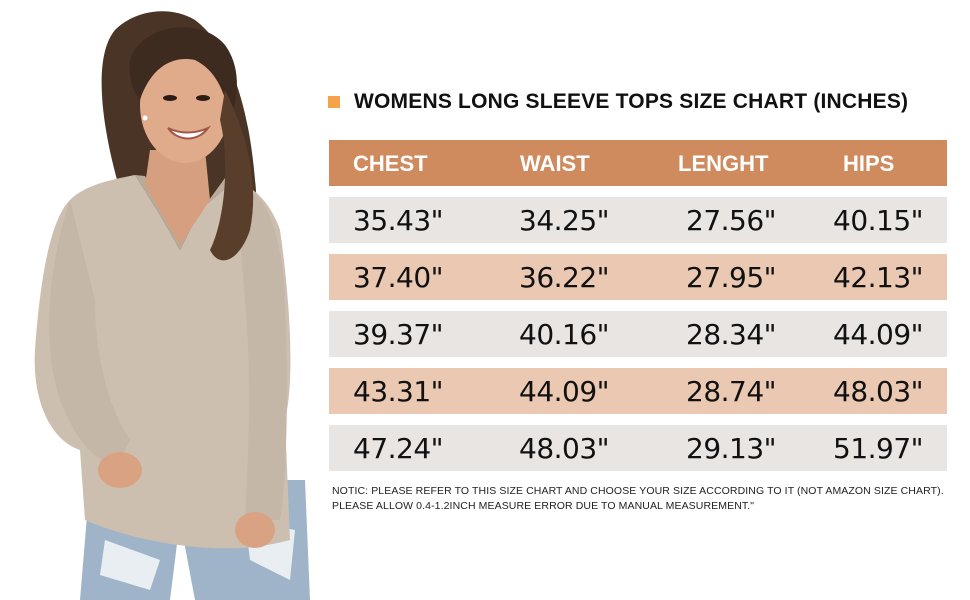  I want to click on cell-length: 27.56", so click(731, 220).